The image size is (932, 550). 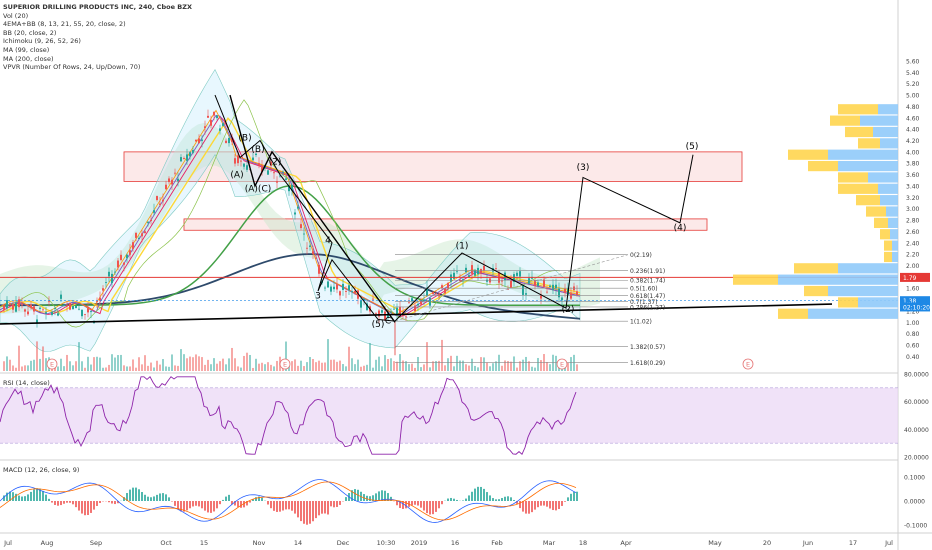 I want to click on price-badge-label: 02:10:20, so click(x=916, y=307).